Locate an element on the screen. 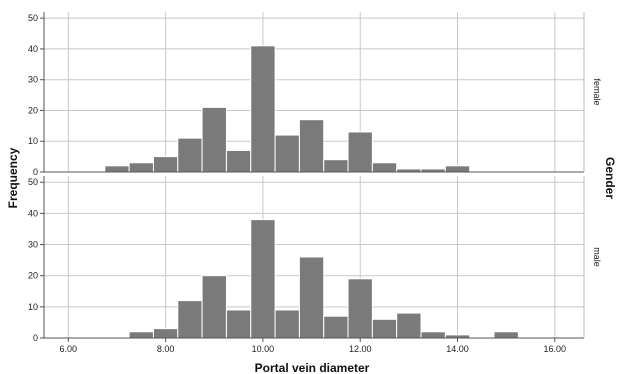  facet-label: male is located at coordinates (597, 257).